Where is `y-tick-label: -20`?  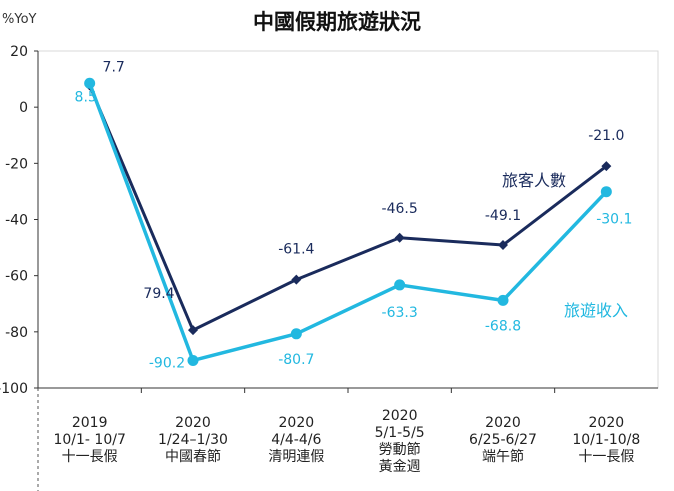 y-tick-label: -20 is located at coordinates (16, 164).